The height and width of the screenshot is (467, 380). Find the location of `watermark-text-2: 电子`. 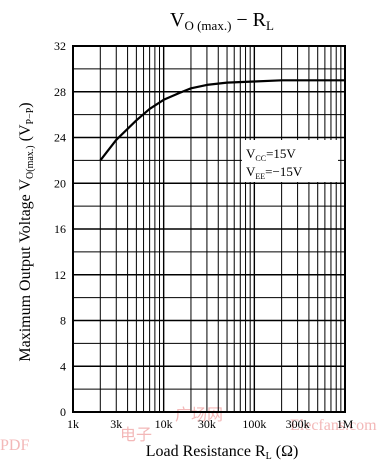

watermark-text-2: 电子 is located at coordinates (136, 435).